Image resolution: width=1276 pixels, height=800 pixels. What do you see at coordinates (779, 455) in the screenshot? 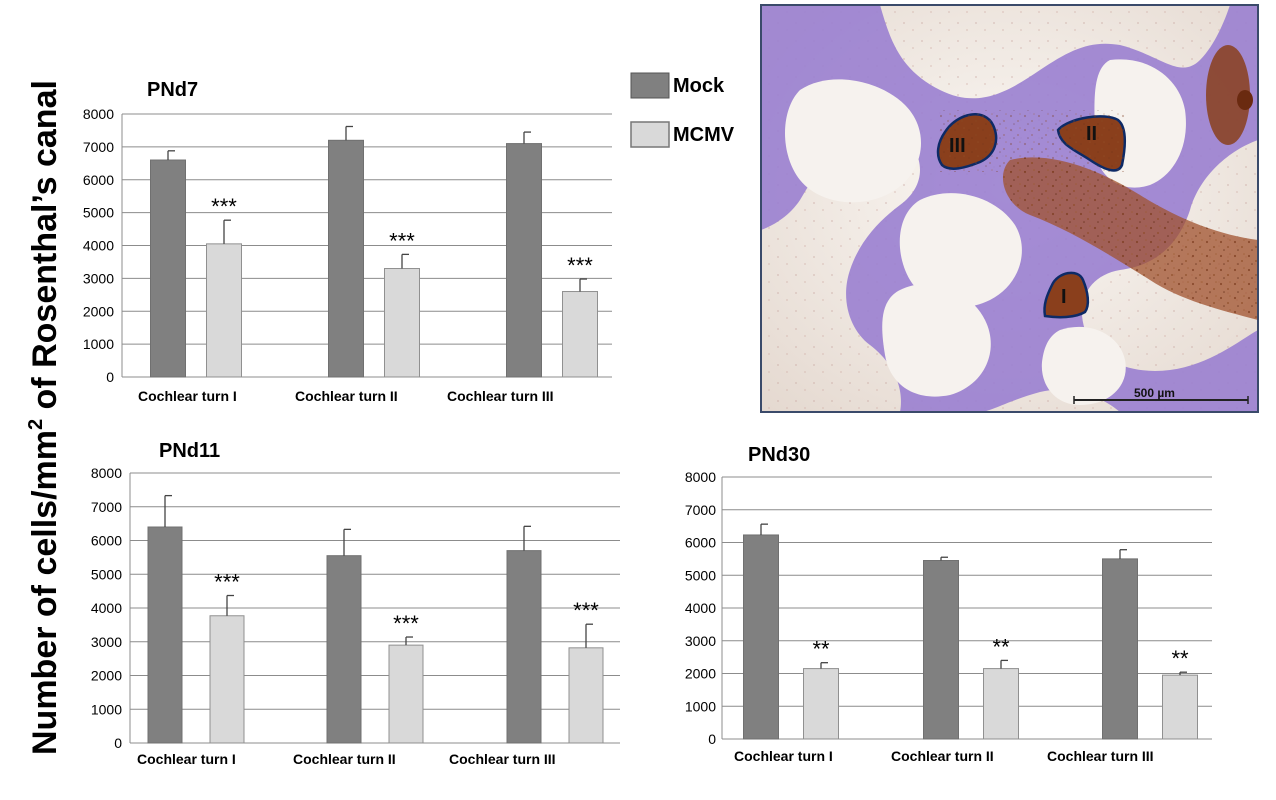
I see `chart-title: PNd30` at bounding box center [779, 455].